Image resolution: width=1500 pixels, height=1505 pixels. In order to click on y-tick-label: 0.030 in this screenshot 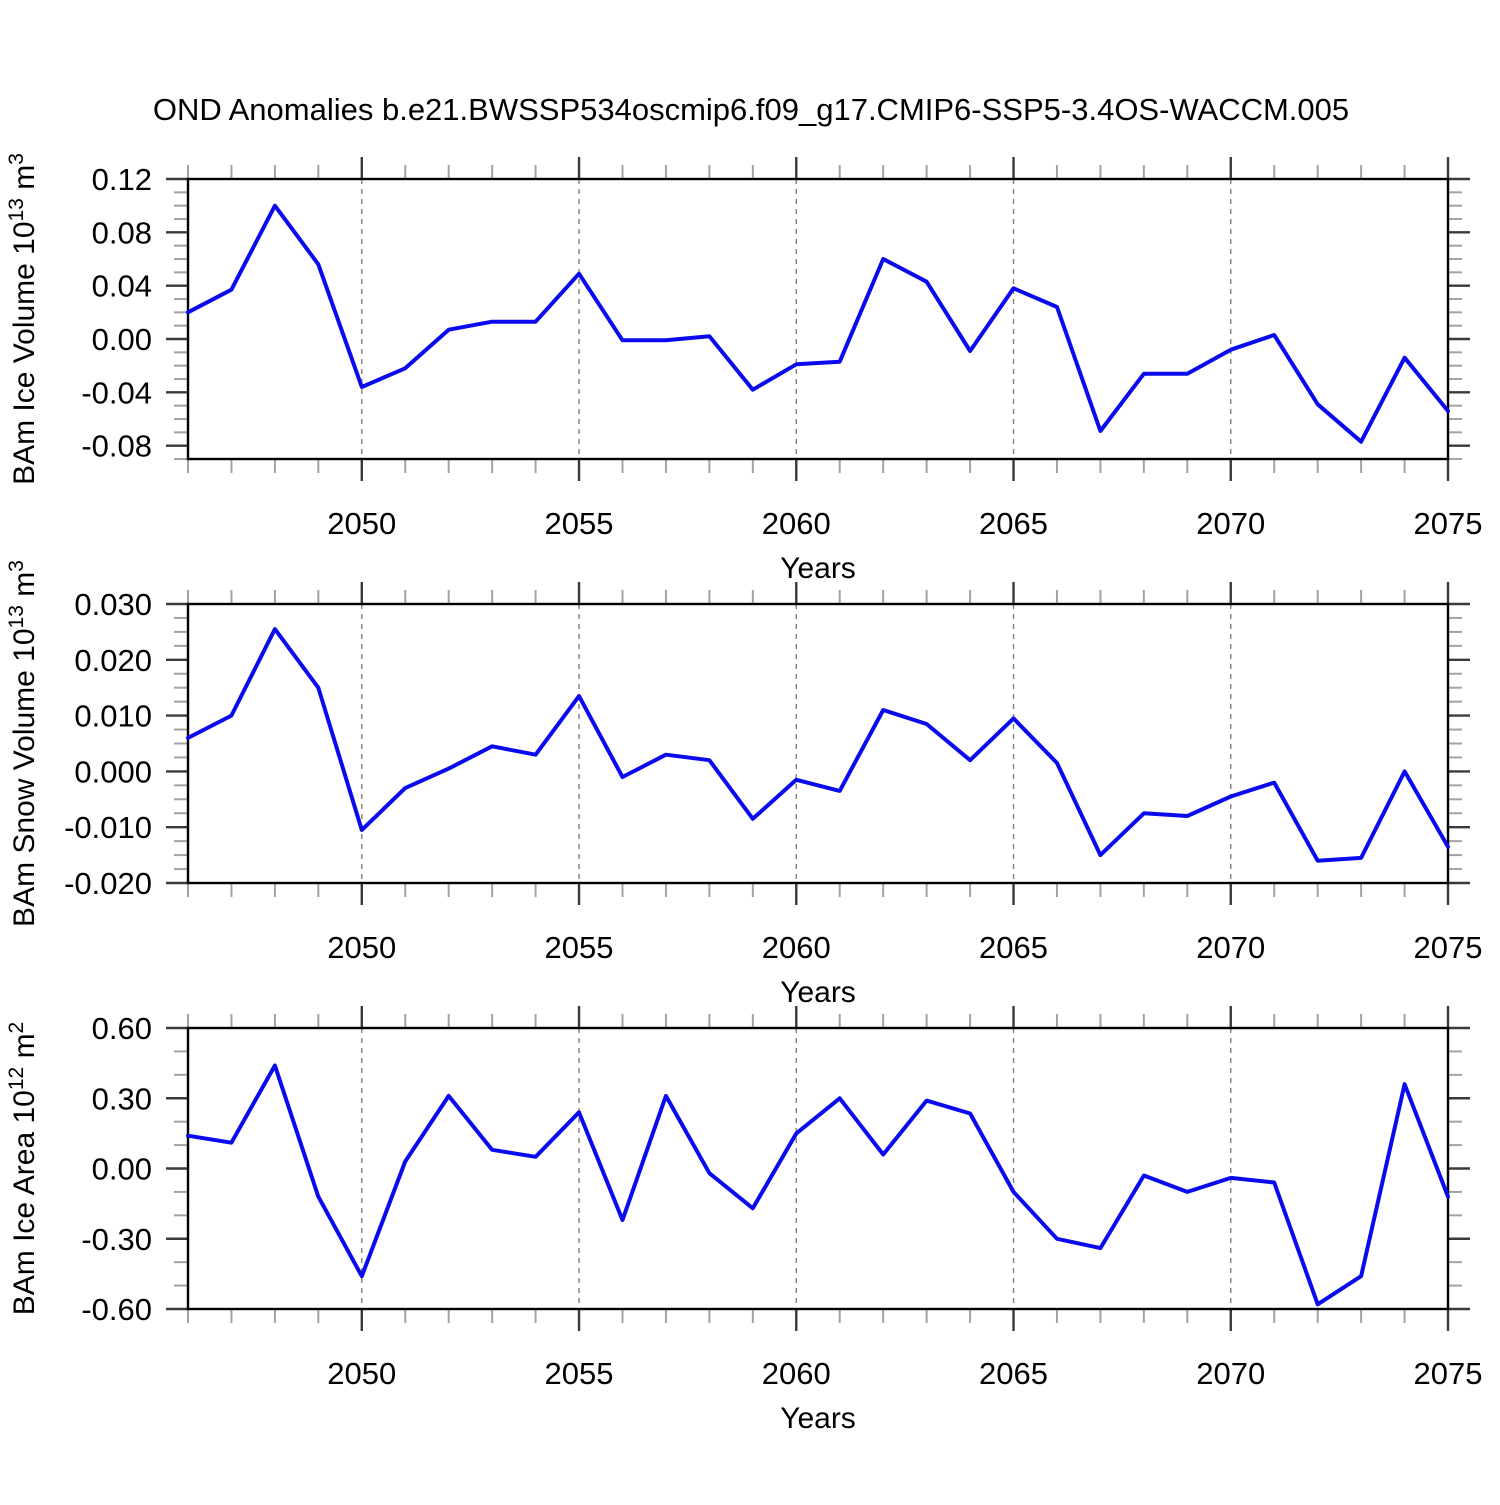, I will do `click(113, 604)`.